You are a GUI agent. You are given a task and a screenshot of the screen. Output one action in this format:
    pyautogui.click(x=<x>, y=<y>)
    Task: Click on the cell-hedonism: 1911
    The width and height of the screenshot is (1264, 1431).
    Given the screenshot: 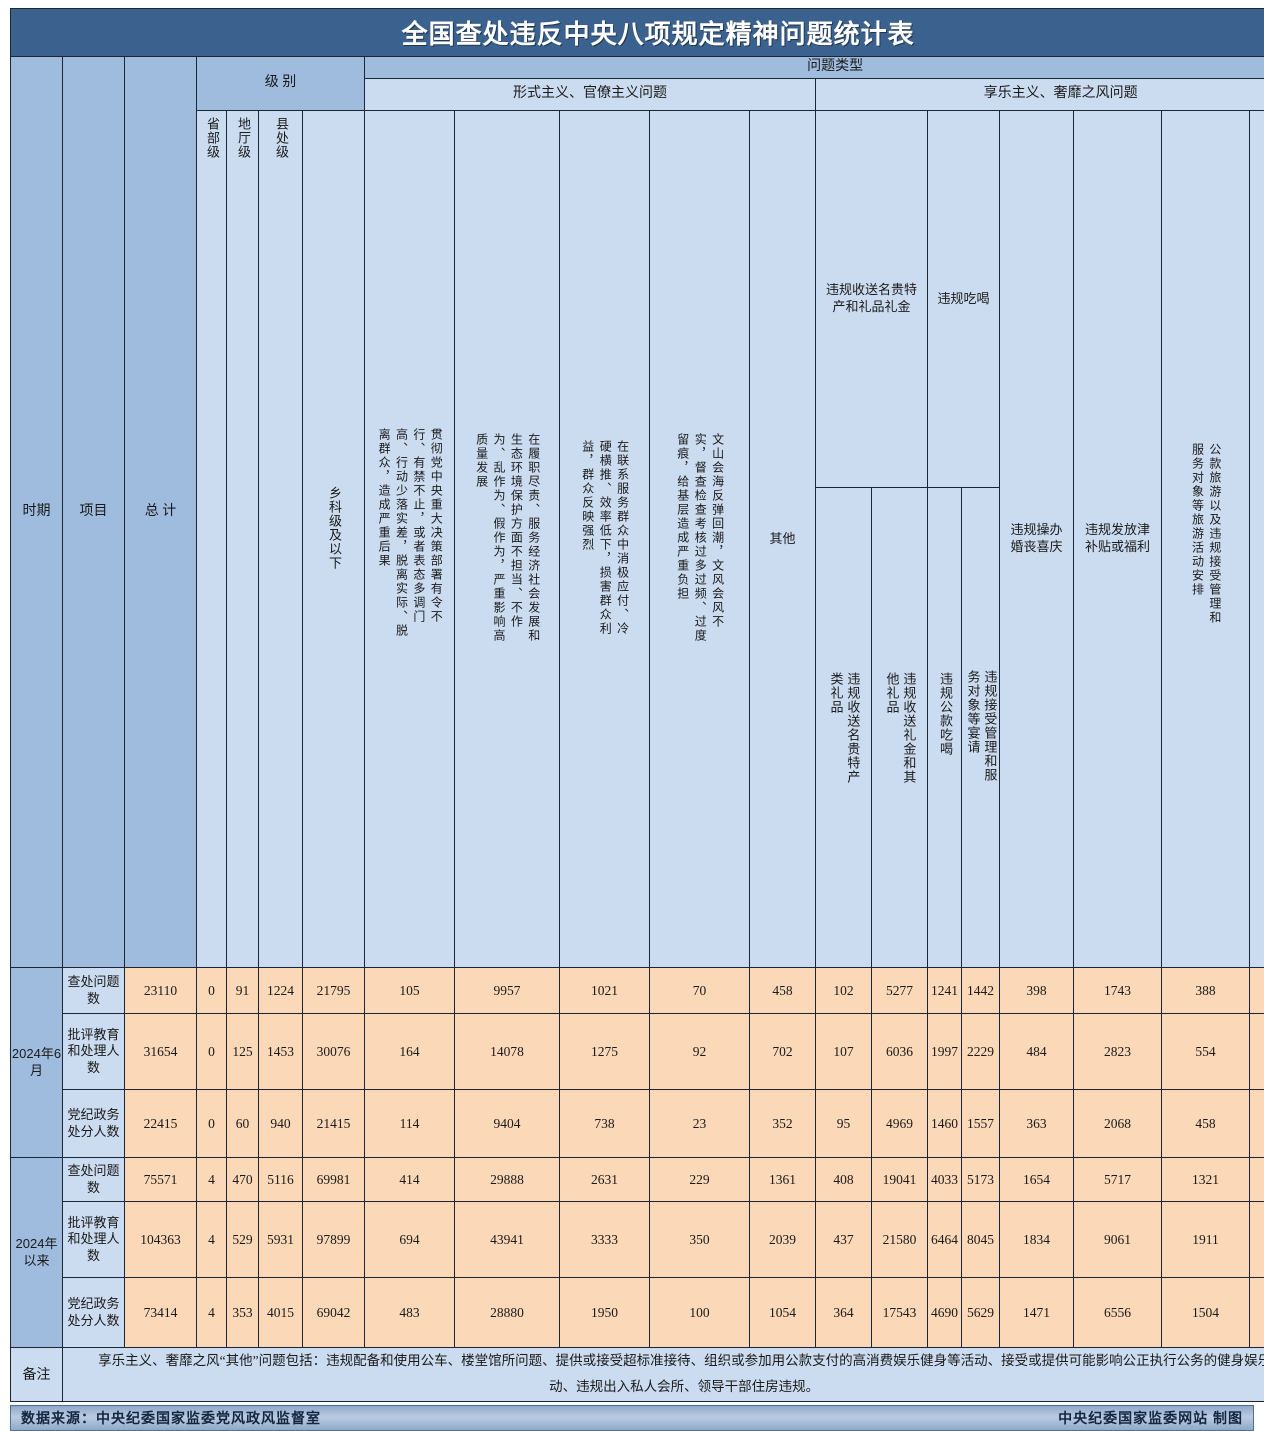 What is the action you would take?
    pyautogui.click(x=1206, y=1240)
    